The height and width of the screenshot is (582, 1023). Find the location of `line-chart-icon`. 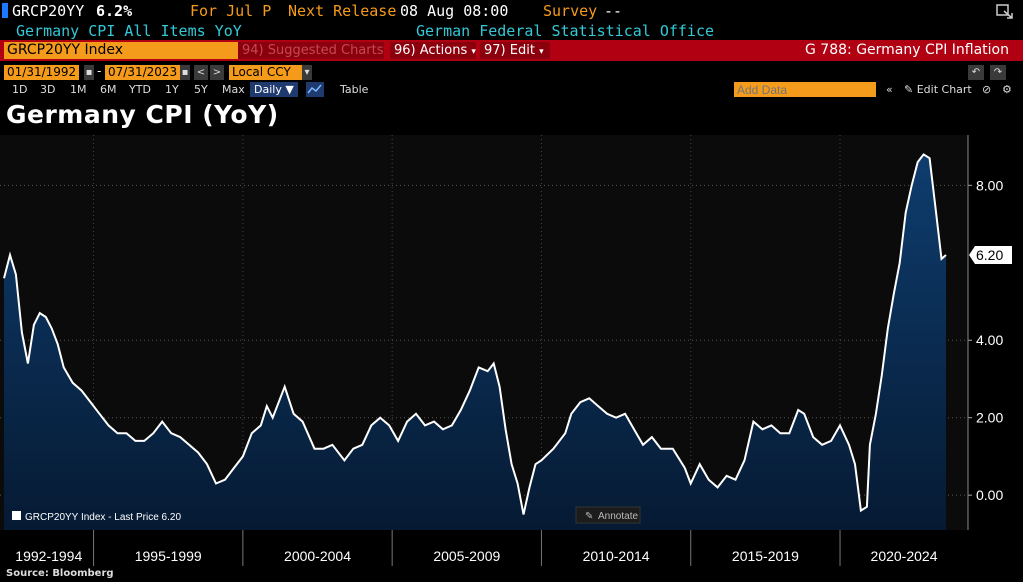

line-chart-icon is located at coordinates (315, 91).